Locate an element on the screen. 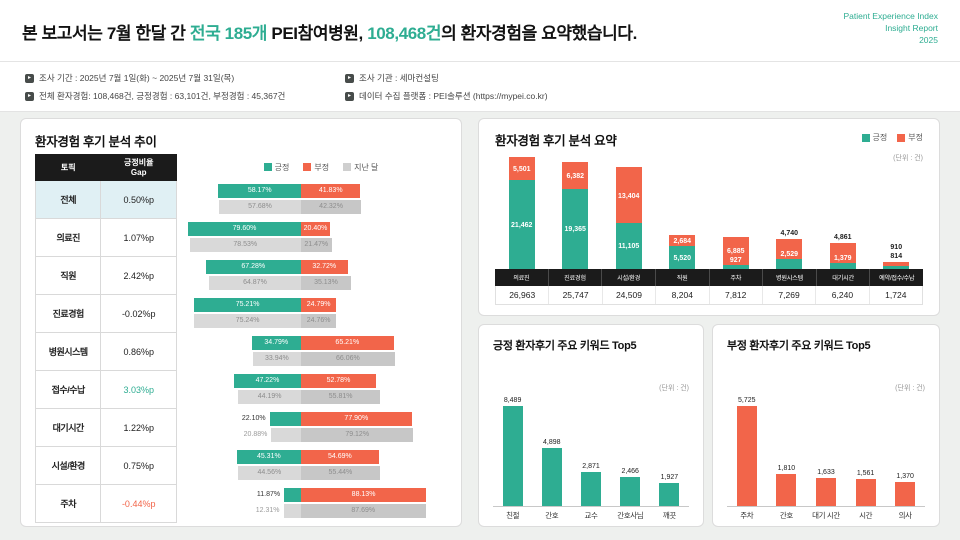 This screenshot has height=540, width=960. trend-topic-cell: 접수/수납 is located at coordinates (68, 389).